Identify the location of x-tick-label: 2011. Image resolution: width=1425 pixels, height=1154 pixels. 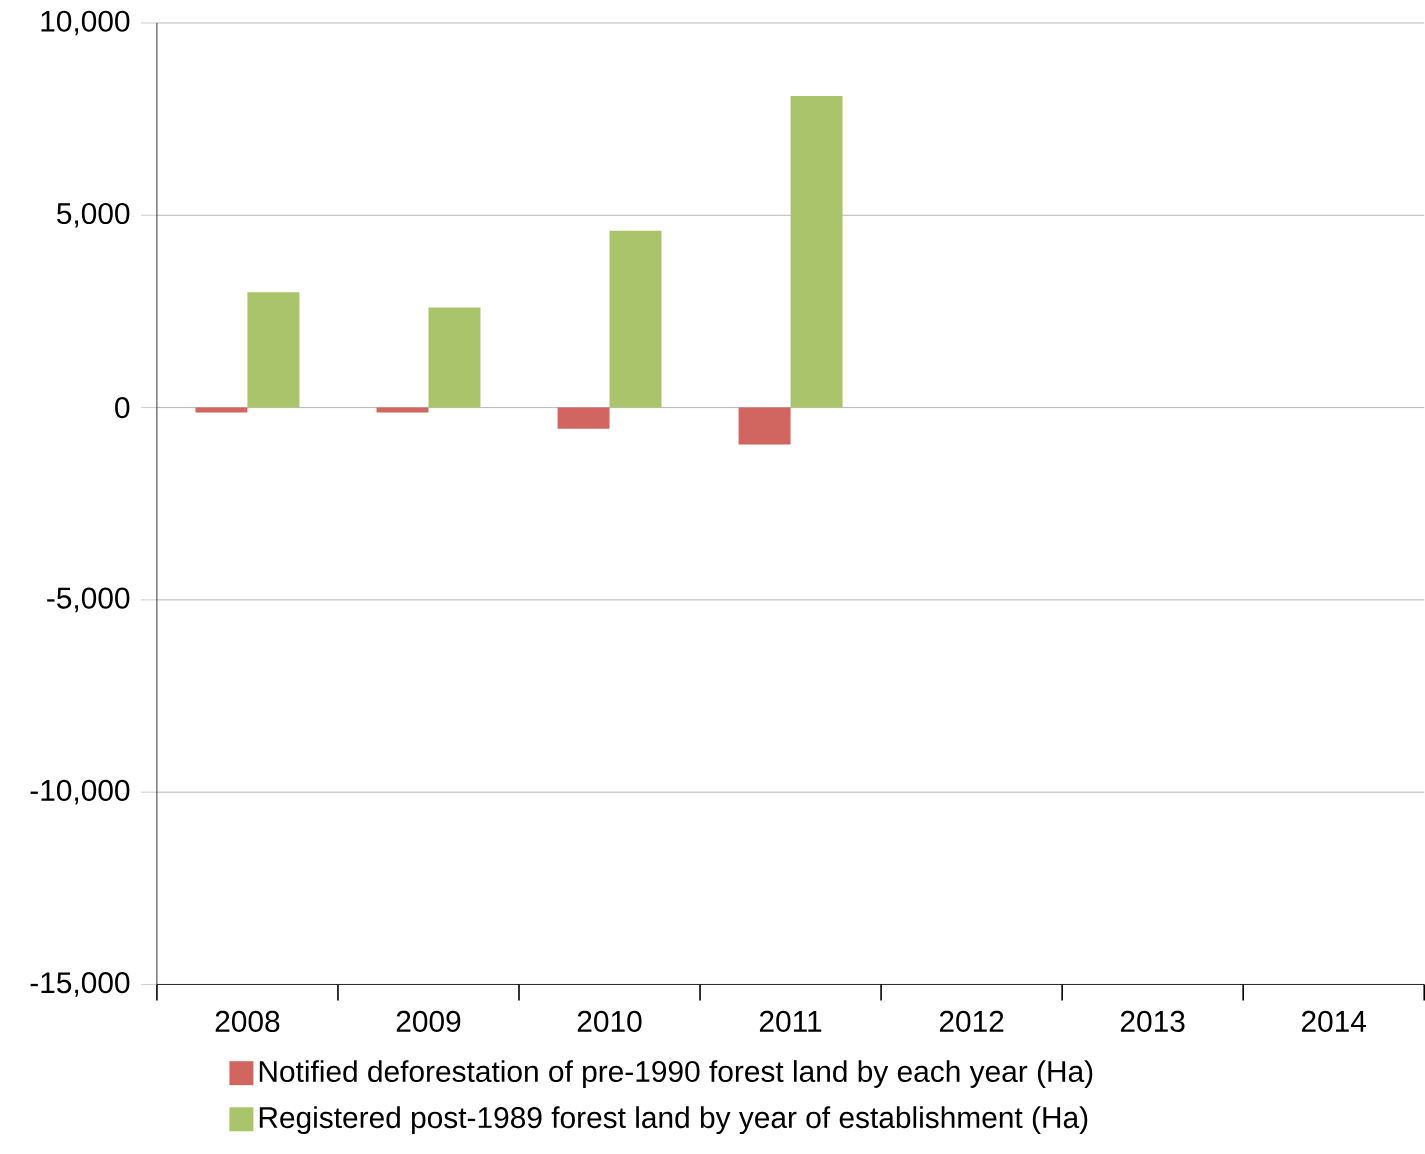
(790, 1021).